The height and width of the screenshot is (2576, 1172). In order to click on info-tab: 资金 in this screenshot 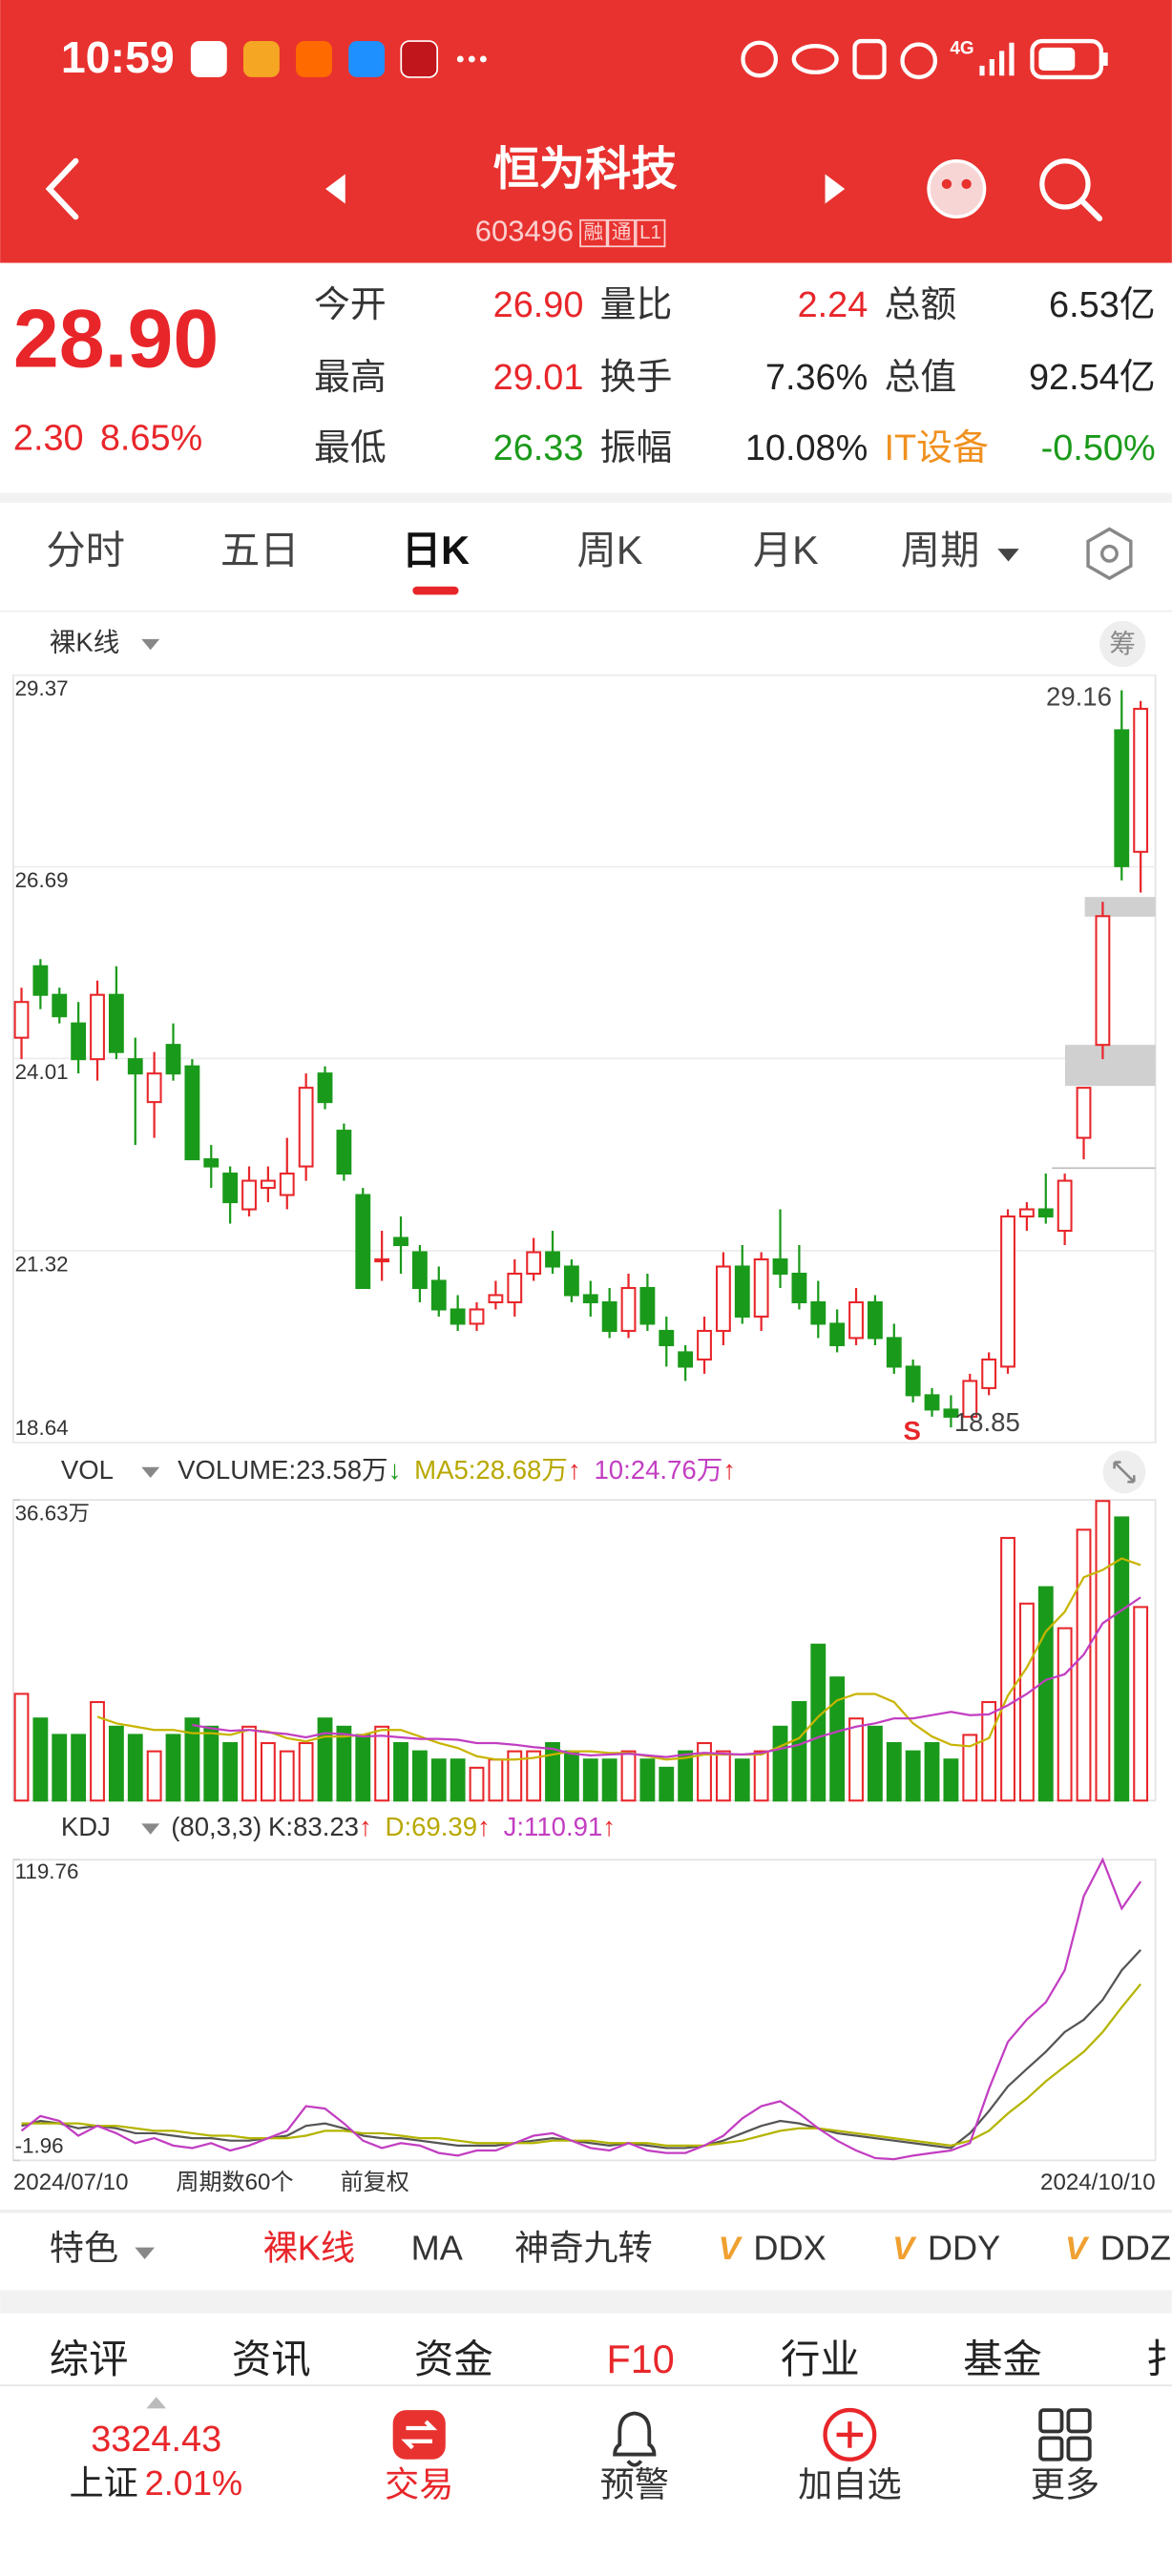, I will do `click(454, 2359)`.